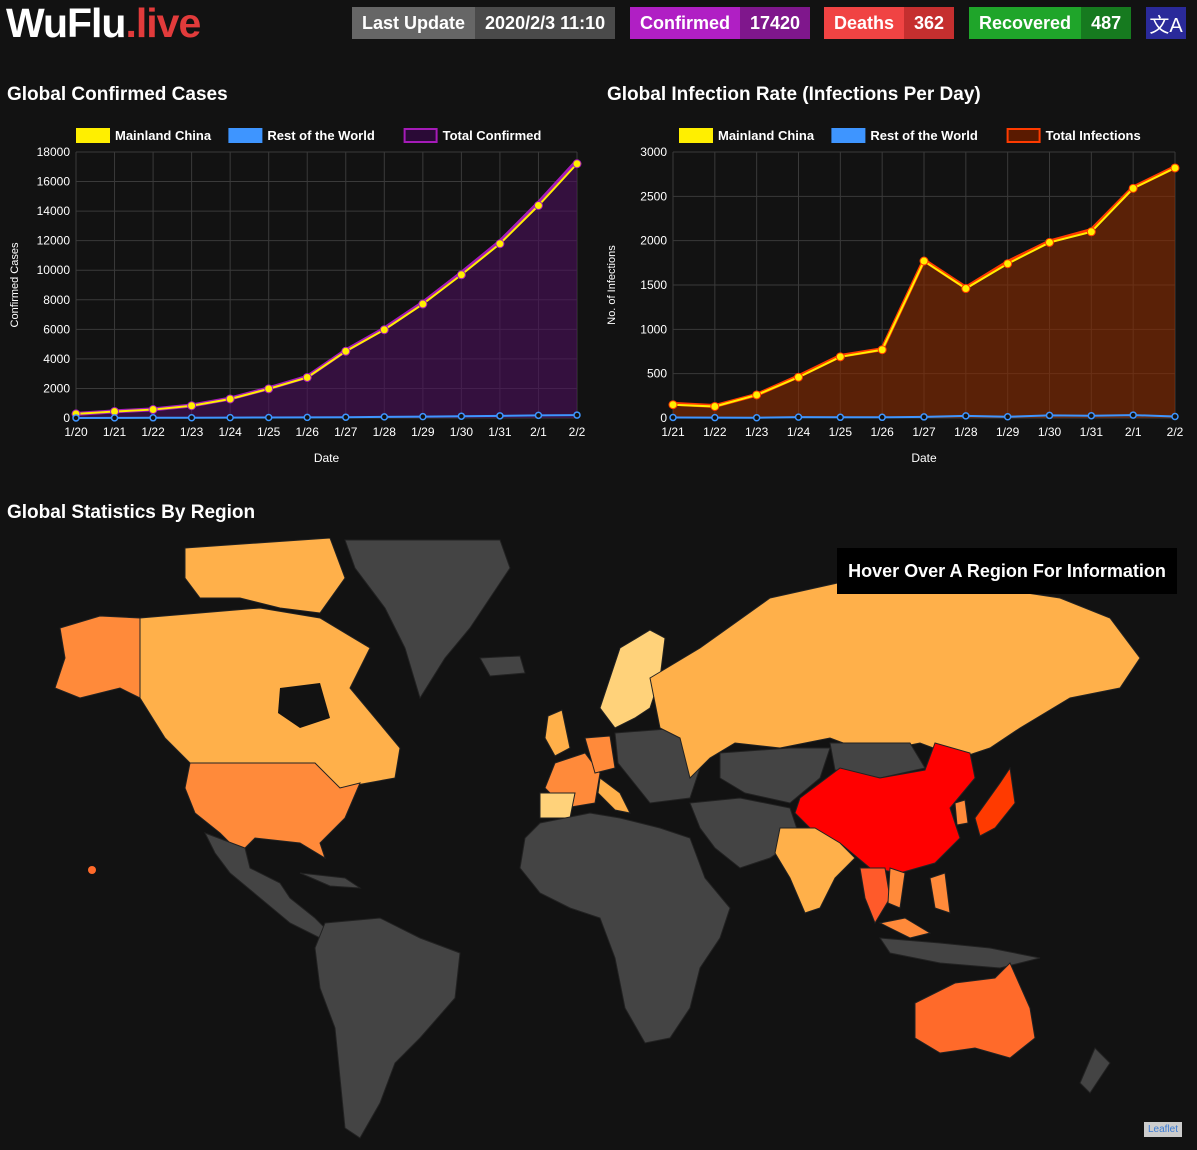 The width and height of the screenshot is (1197, 1150). What do you see at coordinates (653, 329) in the screenshot?
I see `y-tick-label: 1000` at bounding box center [653, 329].